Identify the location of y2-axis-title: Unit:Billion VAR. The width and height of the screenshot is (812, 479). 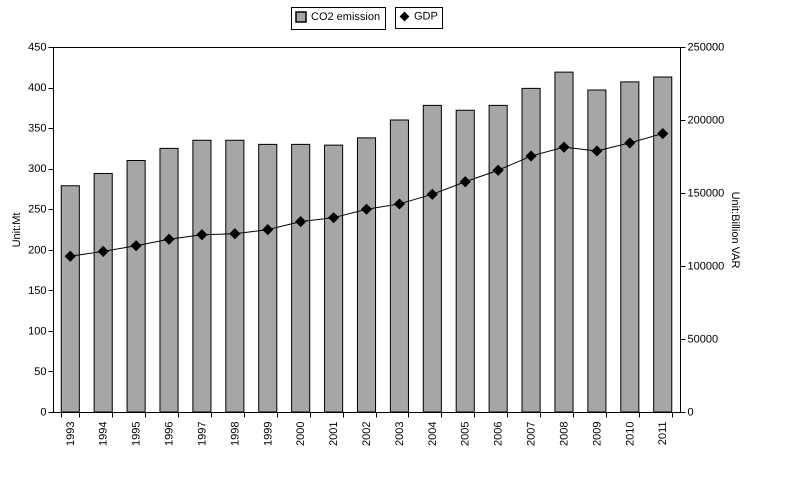
(735, 230).